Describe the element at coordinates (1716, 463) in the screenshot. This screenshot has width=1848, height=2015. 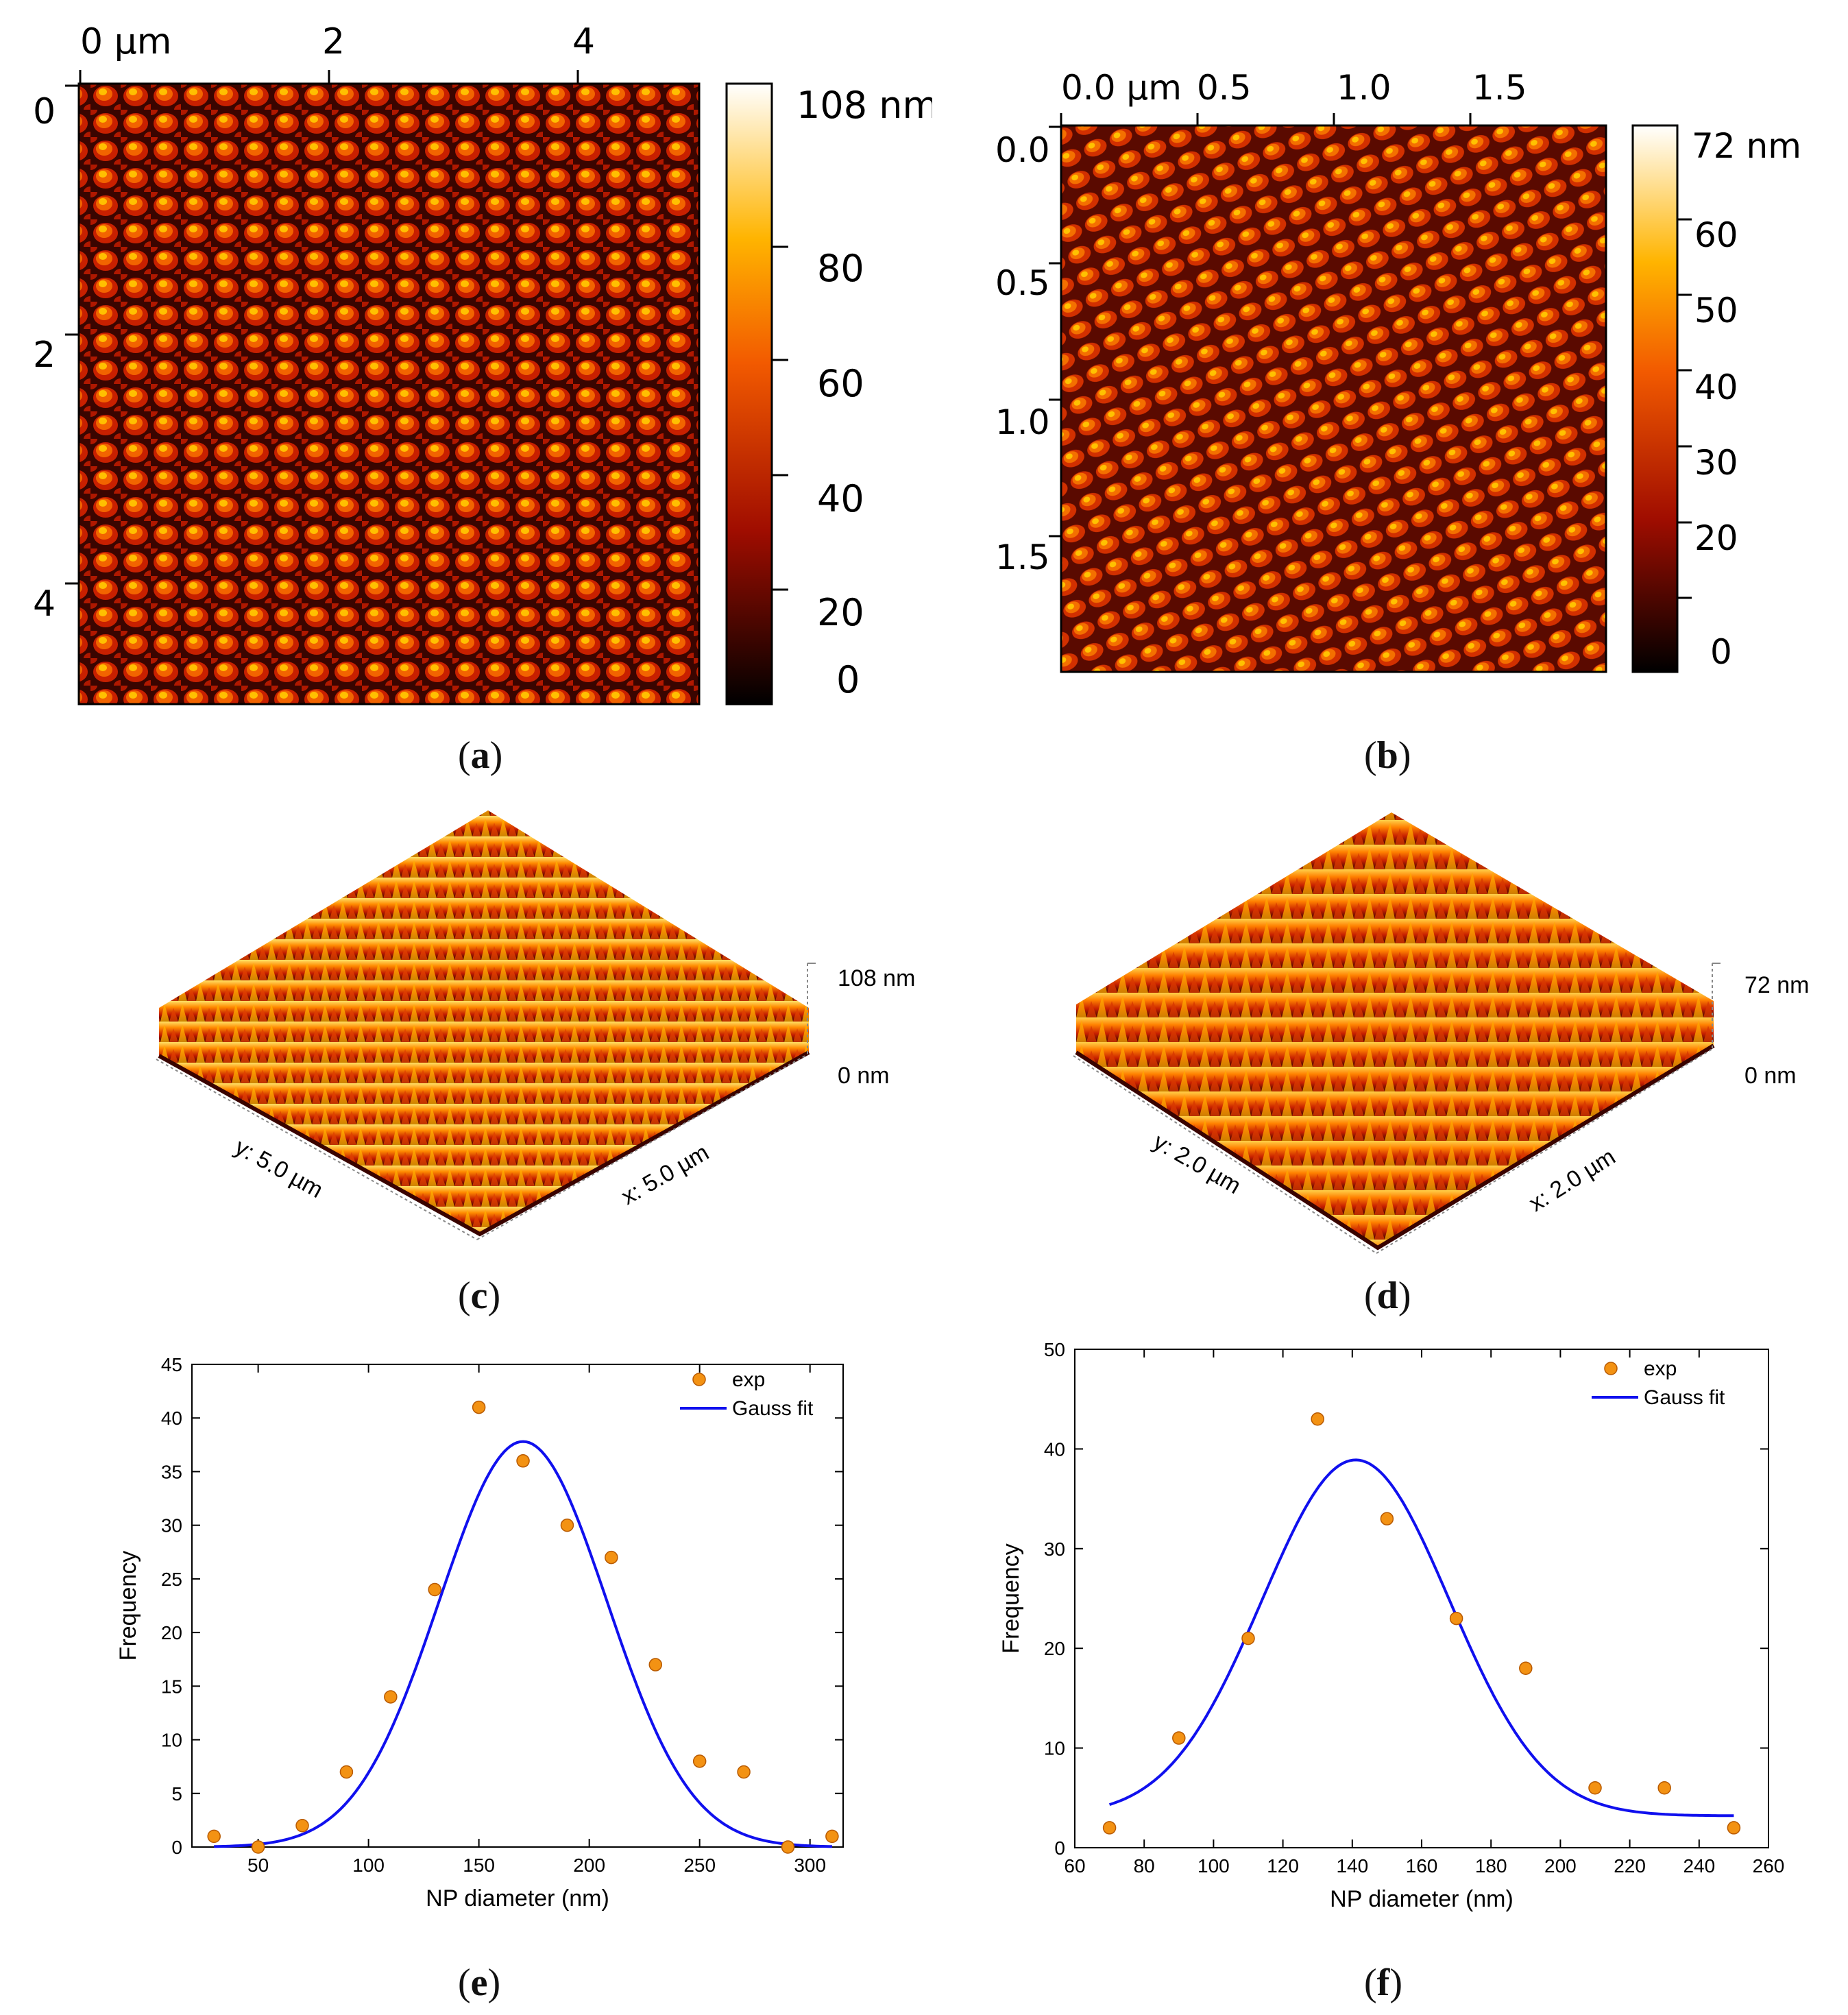
I see `colorbar-b-tick-4: 30` at that location.